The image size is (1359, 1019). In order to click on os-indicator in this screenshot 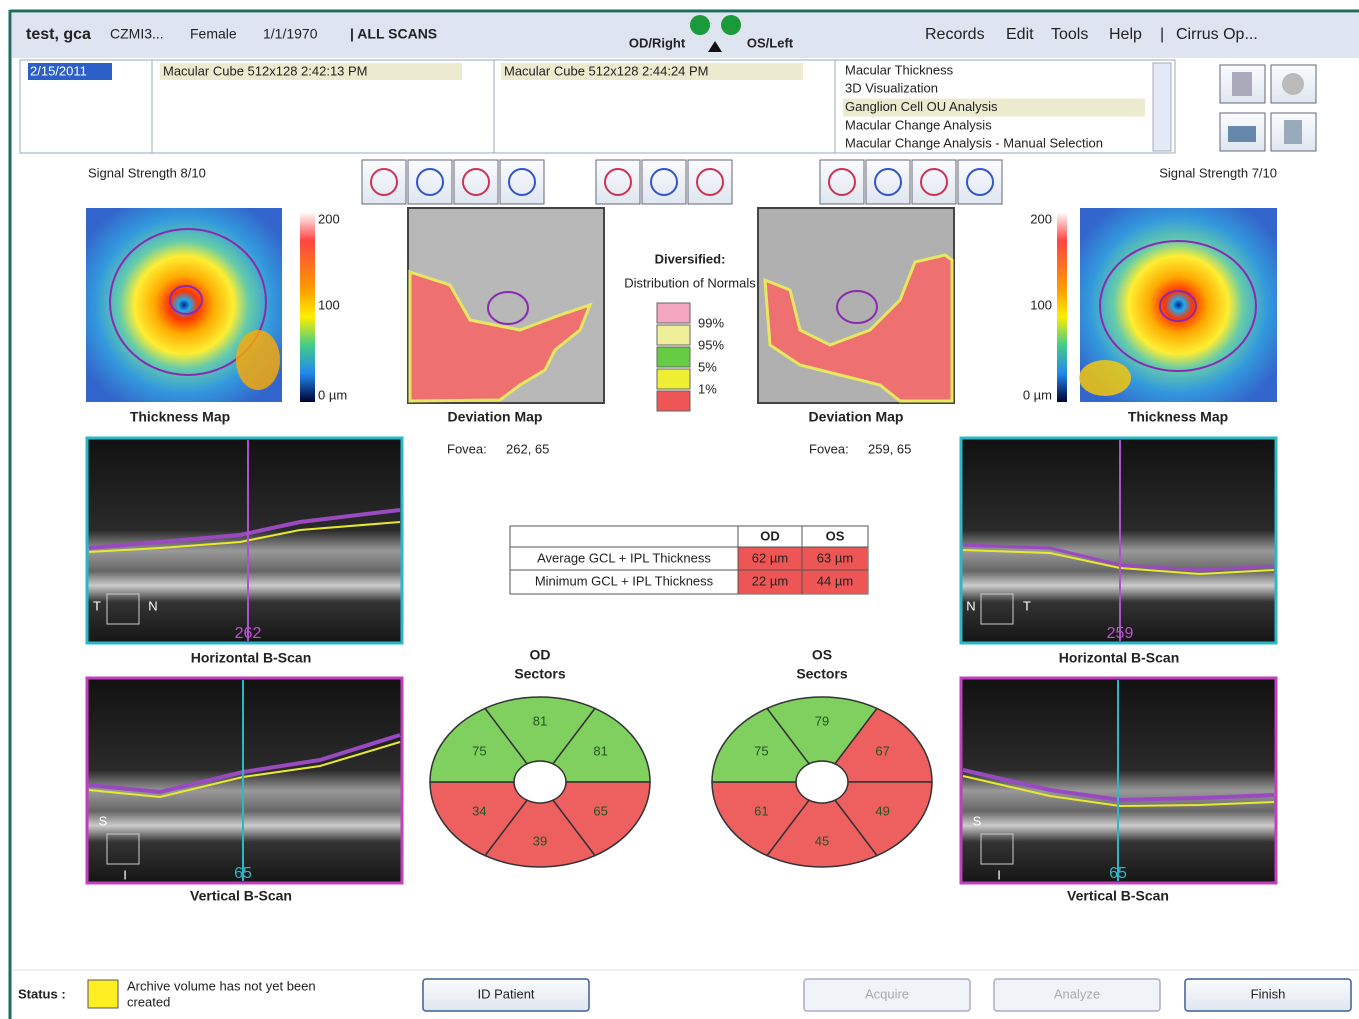, I will do `click(731, 25)`.